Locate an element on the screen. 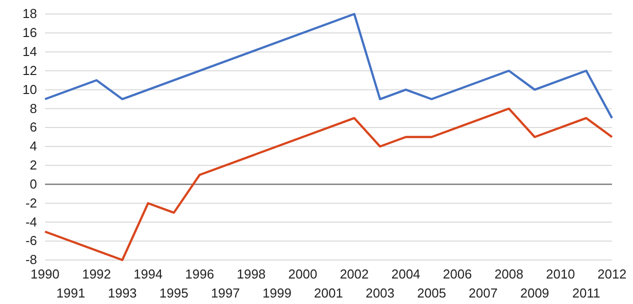  y-tick-label: 4 is located at coordinates (33, 146).